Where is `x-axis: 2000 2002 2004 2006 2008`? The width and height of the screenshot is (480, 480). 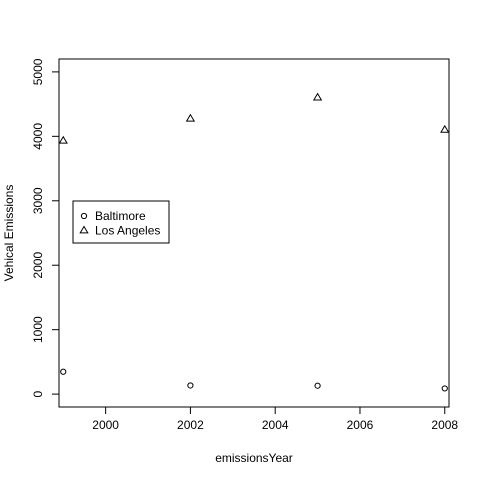
x-axis: 2000 2002 2004 2006 2008 is located at coordinates (275, 419).